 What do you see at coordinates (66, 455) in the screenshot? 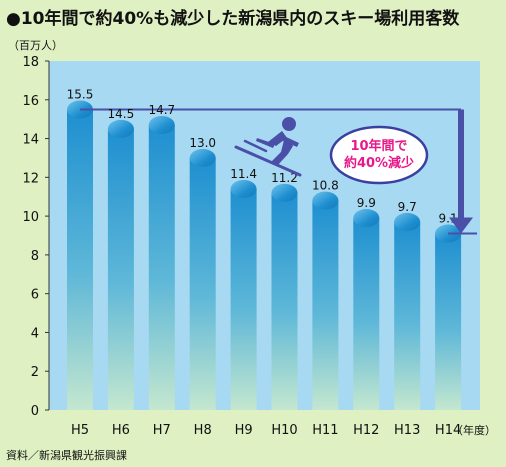
I see `source-note: 資料／新潟県観光振興課` at bounding box center [66, 455].